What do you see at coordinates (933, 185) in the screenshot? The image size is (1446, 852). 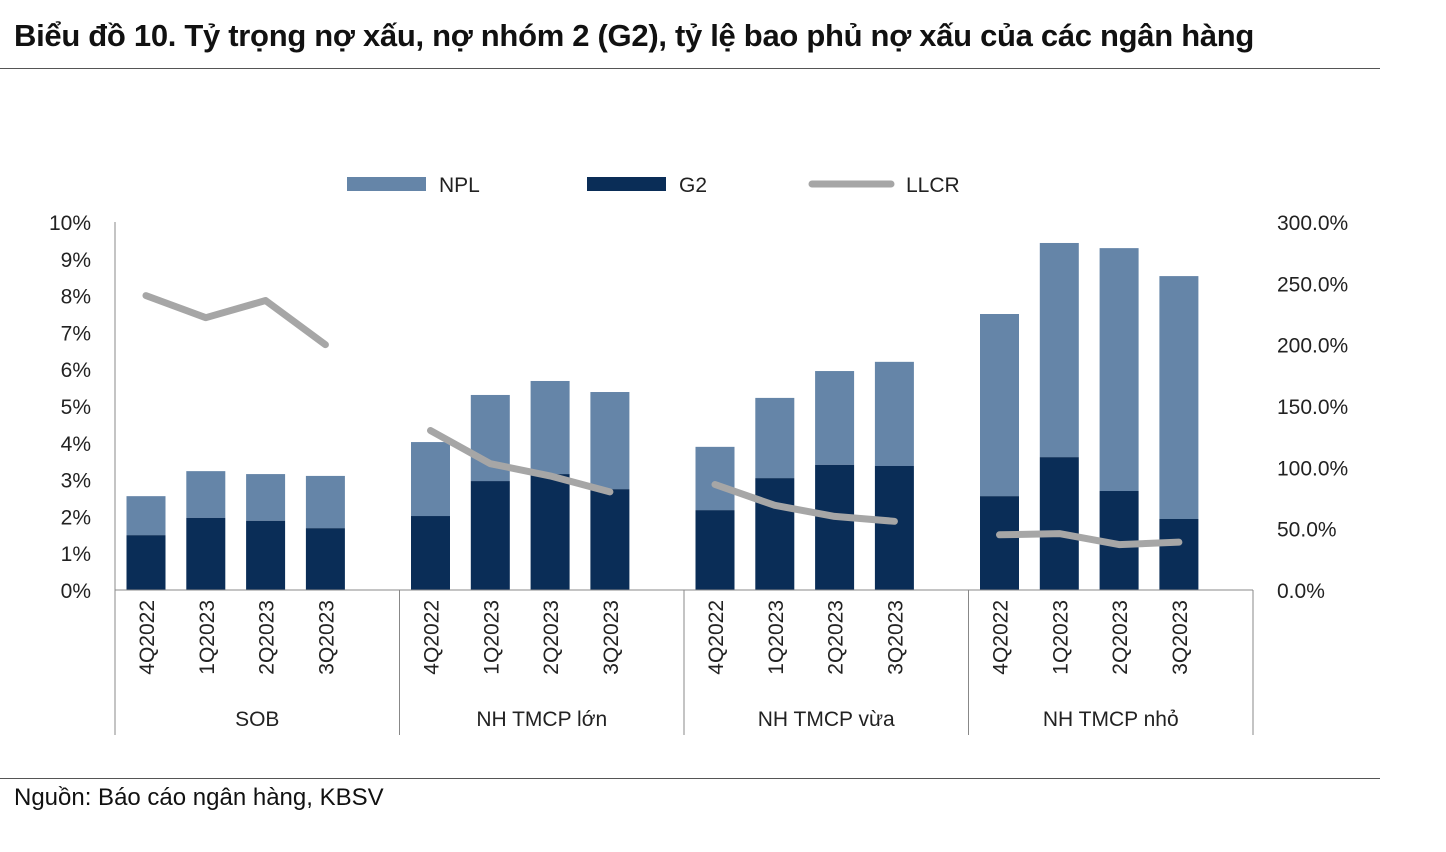 I see `legend-label: LLCR` at bounding box center [933, 185].